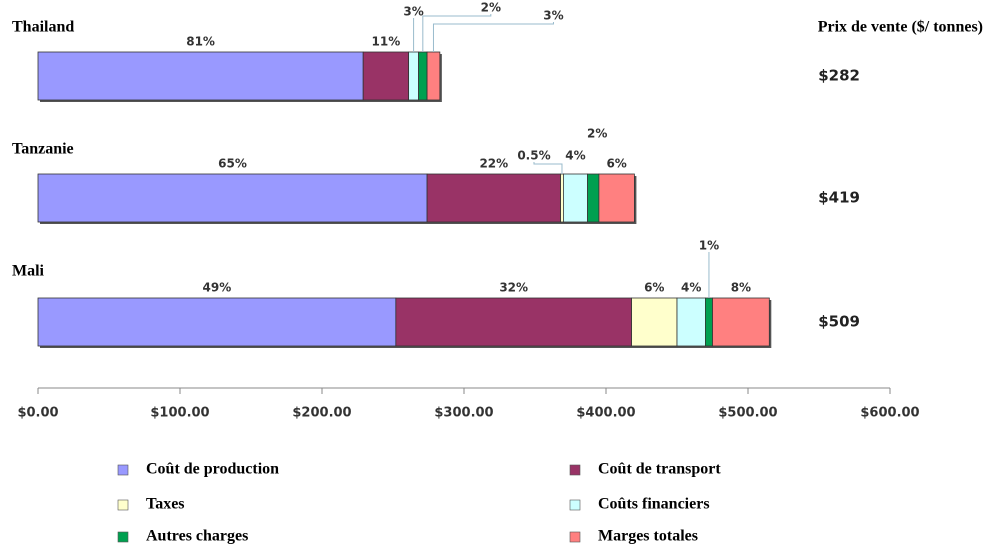 This screenshot has width=990, height=552. I want to click on x-tick-label: $400.00, so click(605, 413).